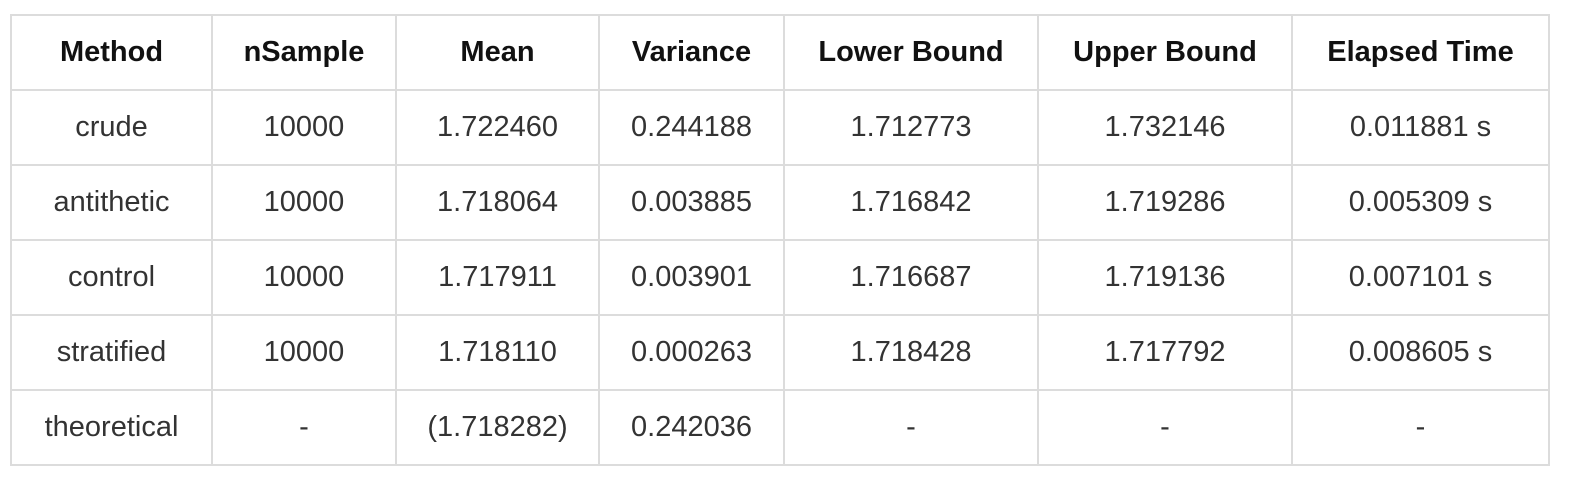 Image resolution: width=1592 pixels, height=486 pixels. Describe the element at coordinates (1420, 202) in the screenshot. I see `table-cell: 0.005309 s` at that location.